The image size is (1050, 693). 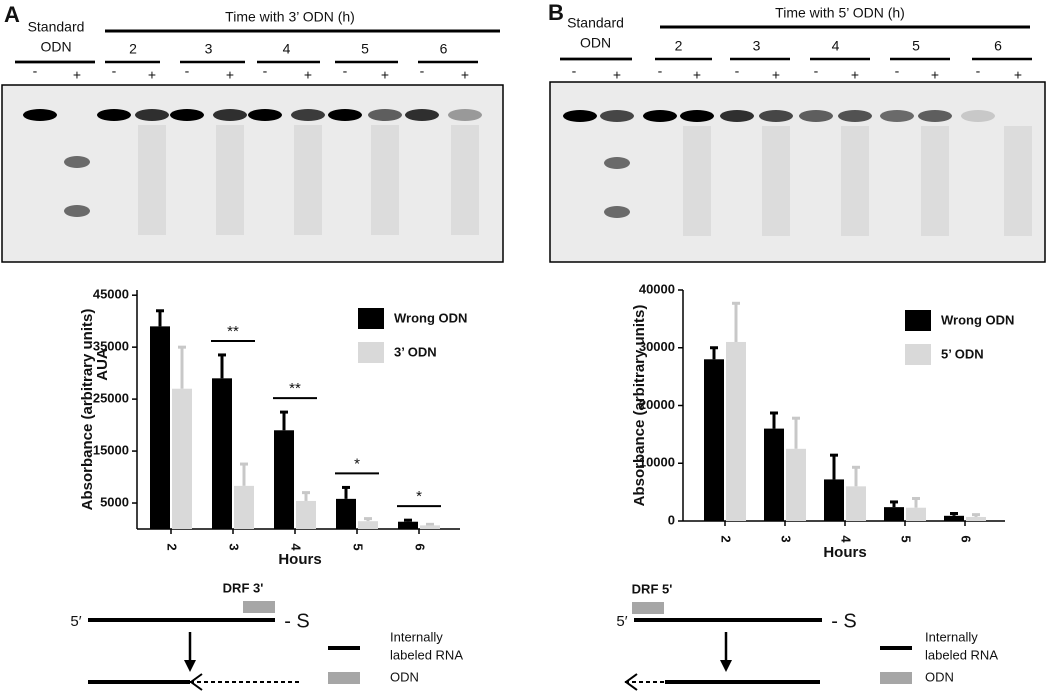 What do you see at coordinates (648, 608) in the screenshot?
I see `odn-probe` at bounding box center [648, 608].